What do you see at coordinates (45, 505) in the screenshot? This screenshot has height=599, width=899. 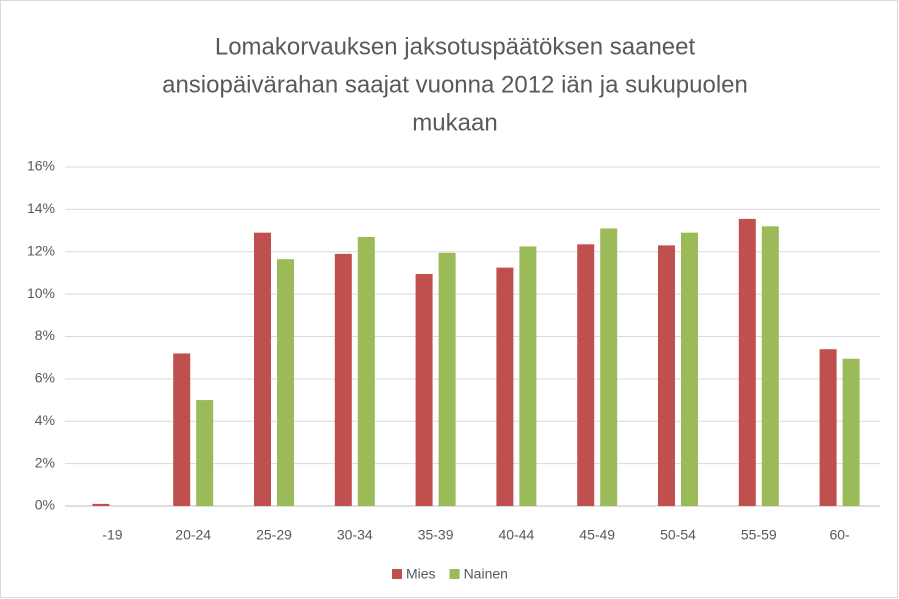 I see `y-tick-label: 0%` at bounding box center [45, 505].